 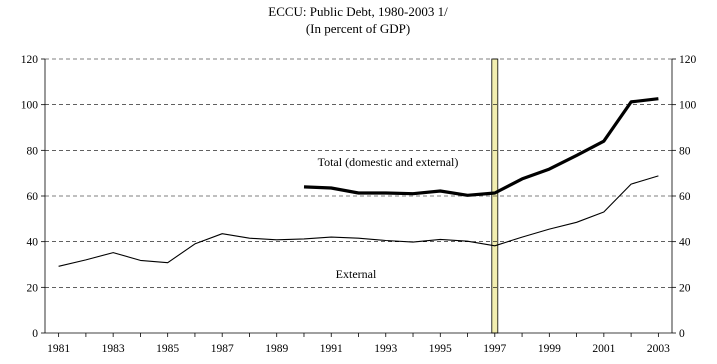 What do you see at coordinates (481, 147) in the screenshot?
I see `series-line-total` at bounding box center [481, 147].